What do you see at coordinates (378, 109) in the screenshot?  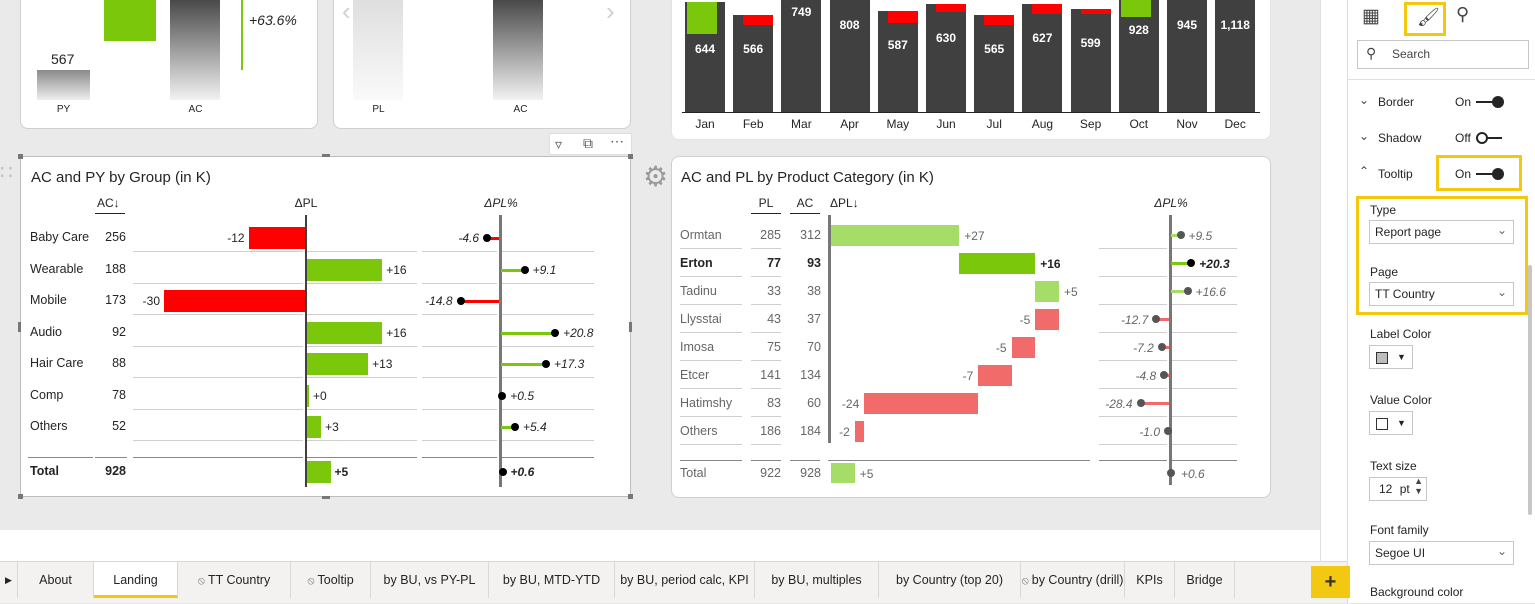 I see `cat-pl: PL` at bounding box center [378, 109].